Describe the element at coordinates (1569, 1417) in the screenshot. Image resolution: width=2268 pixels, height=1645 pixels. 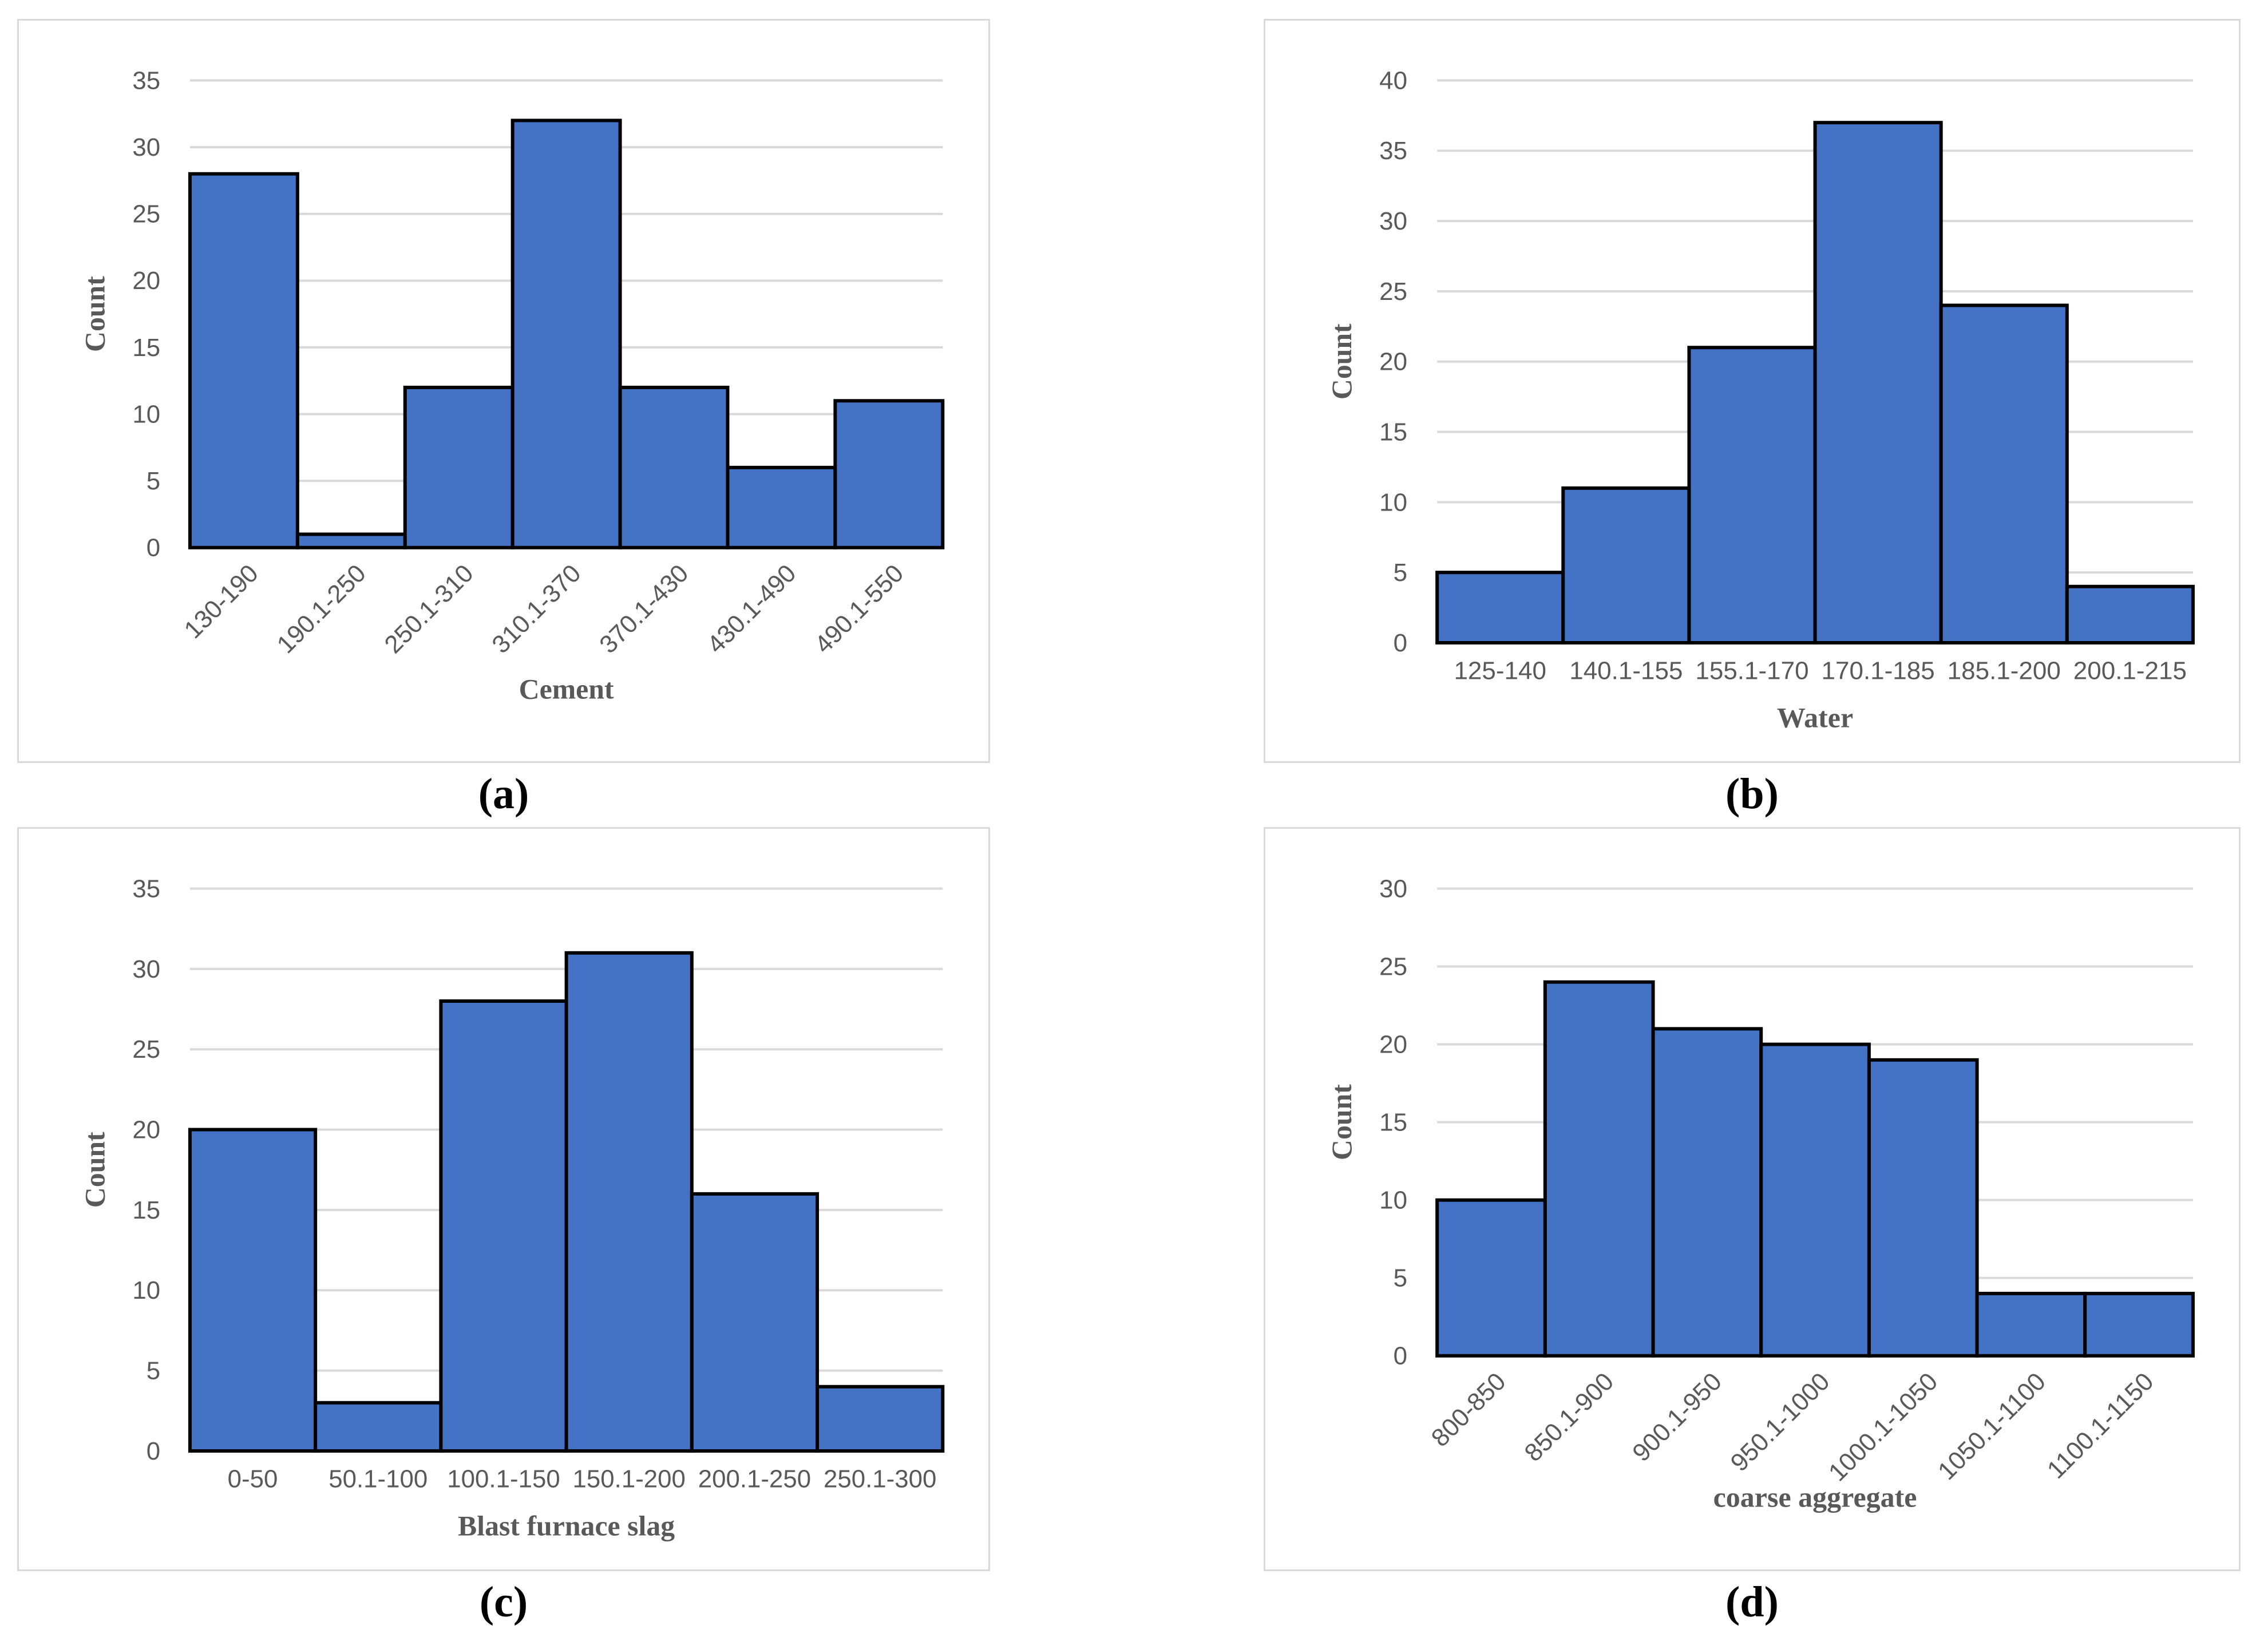
I see `x-tick-label: 850.1-900` at that location.